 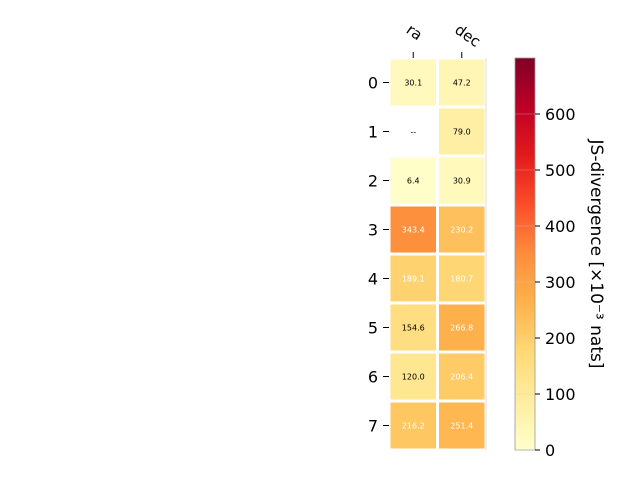 What do you see at coordinates (413, 132) in the screenshot?
I see `cell-value-label: --` at bounding box center [413, 132].